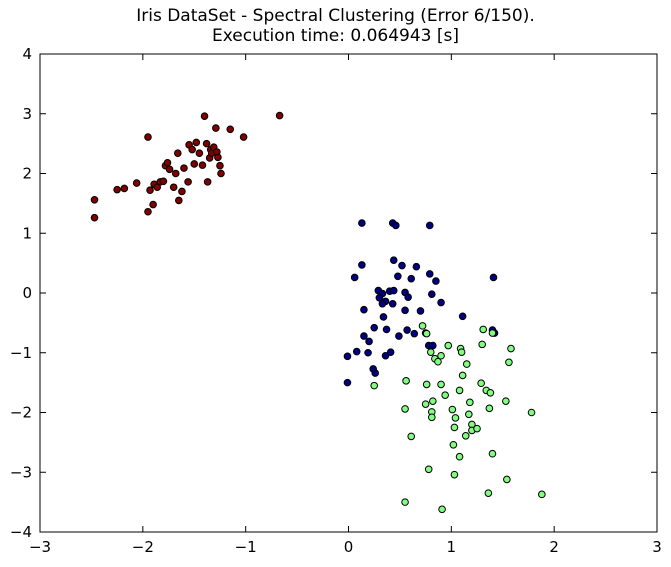  Describe the element at coordinates (21, 472) in the screenshot. I see `y-tick-label: −3` at that location.